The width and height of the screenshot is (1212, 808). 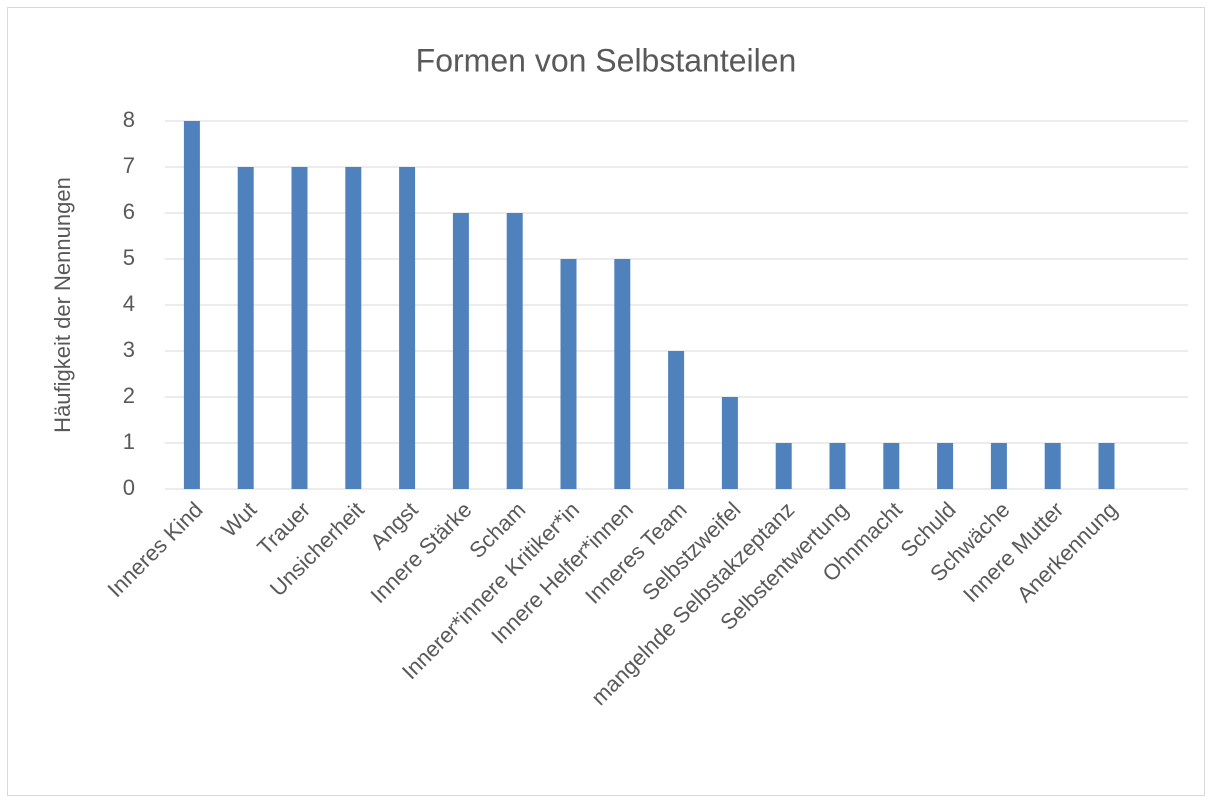 What do you see at coordinates (129, 487) in the screenshot?
I see `y-tick-label: 0` at bounding box center [129, 487].